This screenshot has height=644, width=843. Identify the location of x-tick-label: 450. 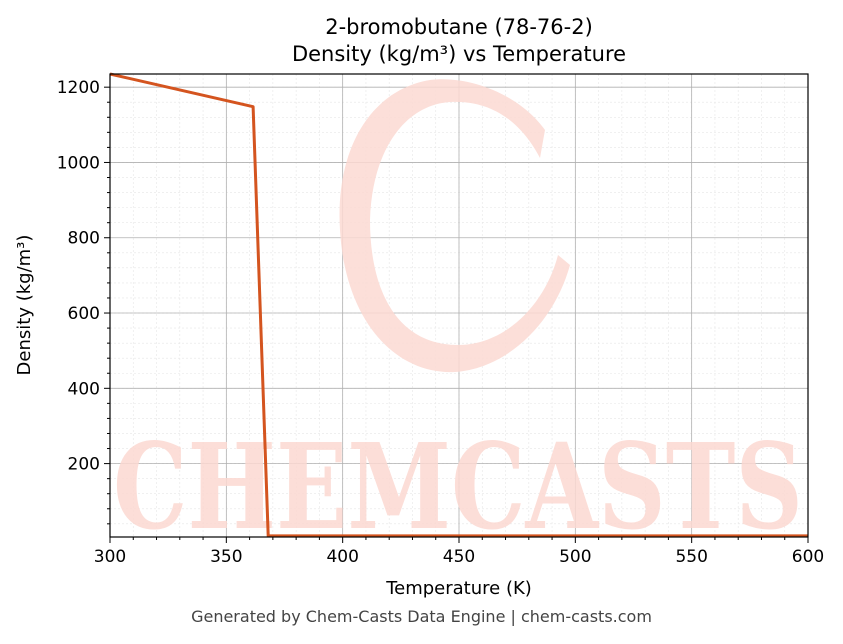
(459, 557).